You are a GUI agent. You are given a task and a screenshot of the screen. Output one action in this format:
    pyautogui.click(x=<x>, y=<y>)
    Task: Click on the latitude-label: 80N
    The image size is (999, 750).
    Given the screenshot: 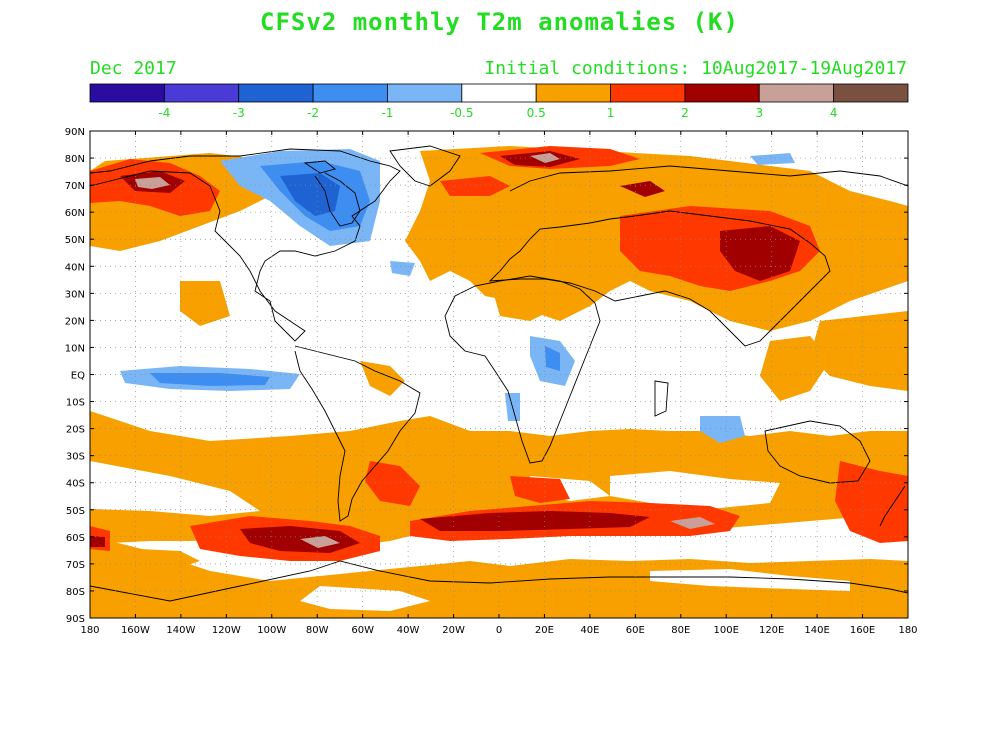 What is the action you would take?
    pyautogui.click(x=75, y=159)
    